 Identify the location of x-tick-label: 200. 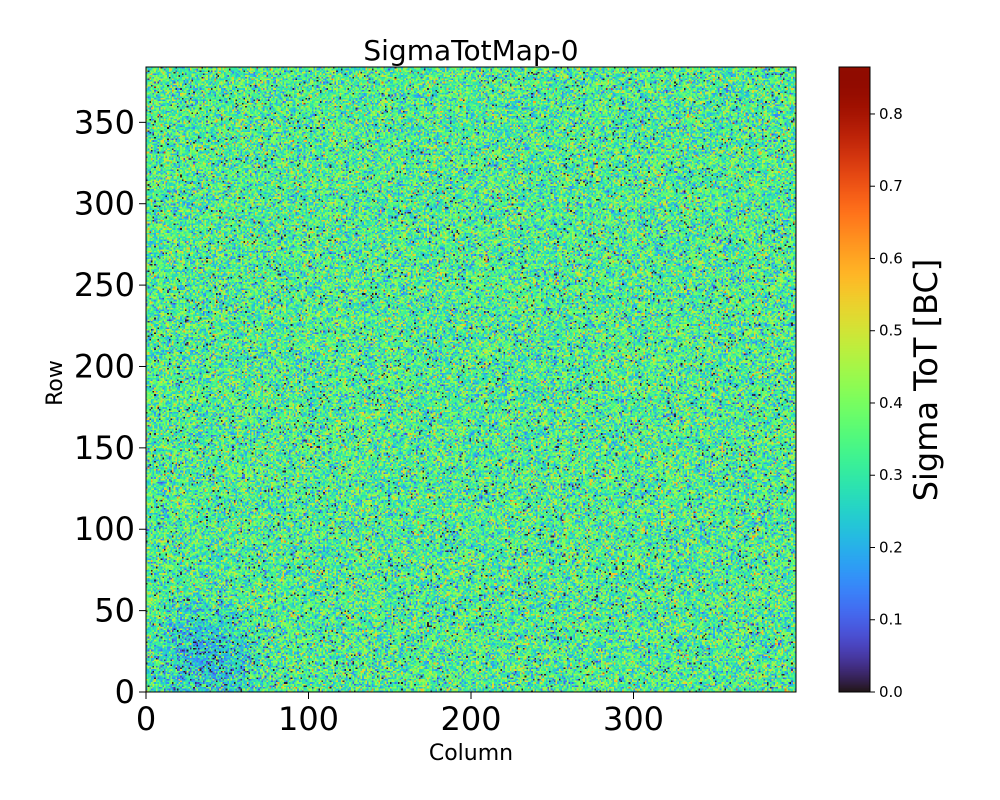
(470, 719).